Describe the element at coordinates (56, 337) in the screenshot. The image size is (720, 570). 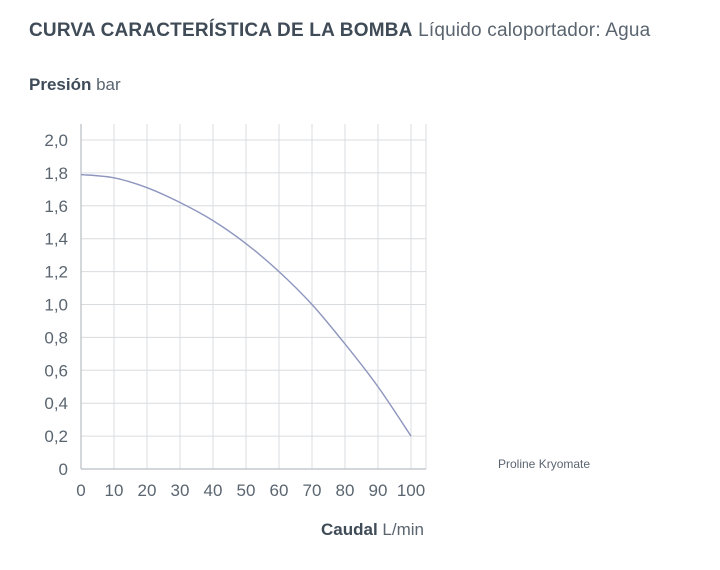
I see `y-tick-label: 0,8` at that location.